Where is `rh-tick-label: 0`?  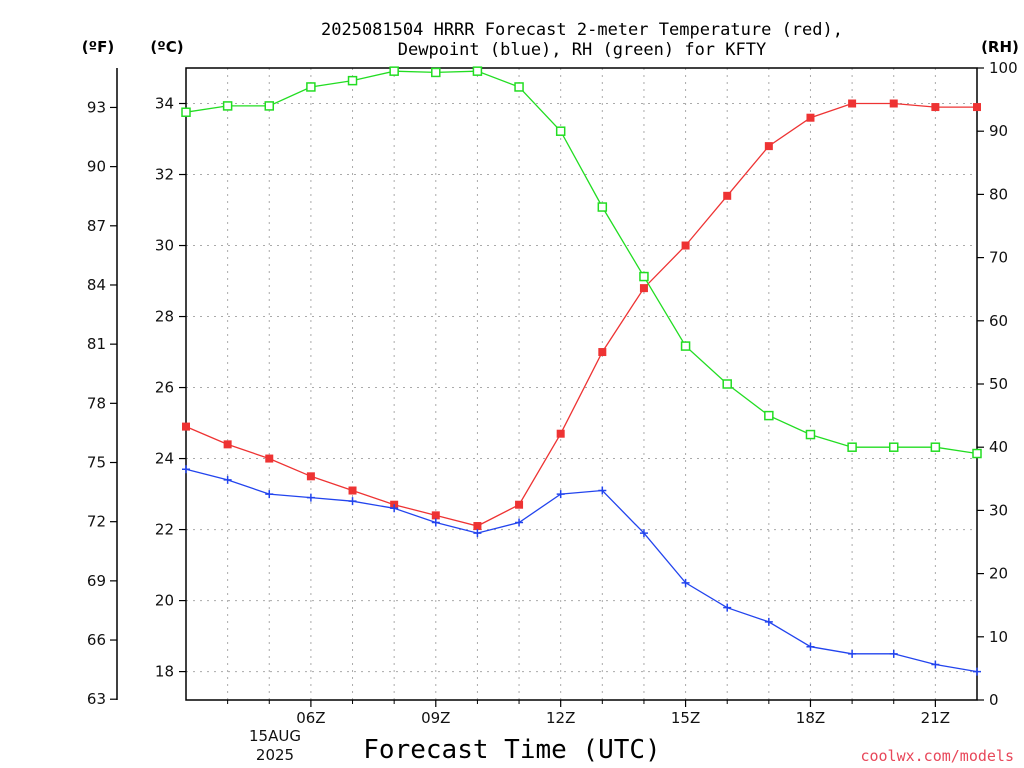 rh-tick-label: 0 is located at coordinates (994, 700).